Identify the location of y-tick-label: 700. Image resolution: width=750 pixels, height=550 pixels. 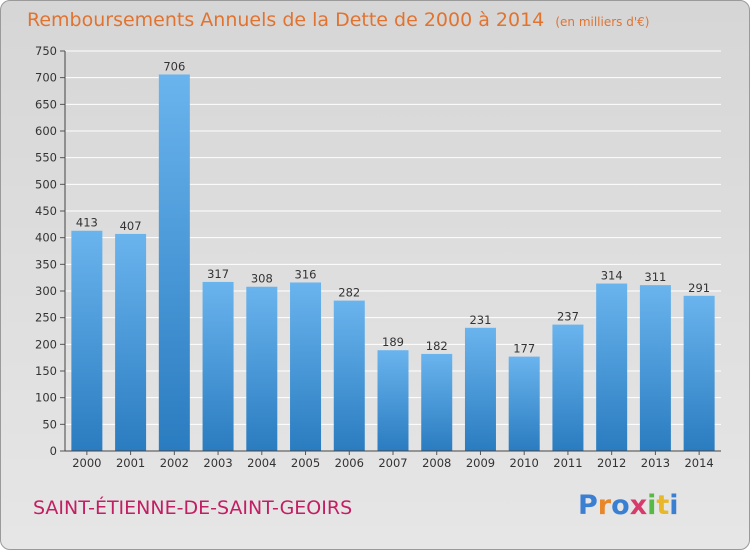
(46, 78).